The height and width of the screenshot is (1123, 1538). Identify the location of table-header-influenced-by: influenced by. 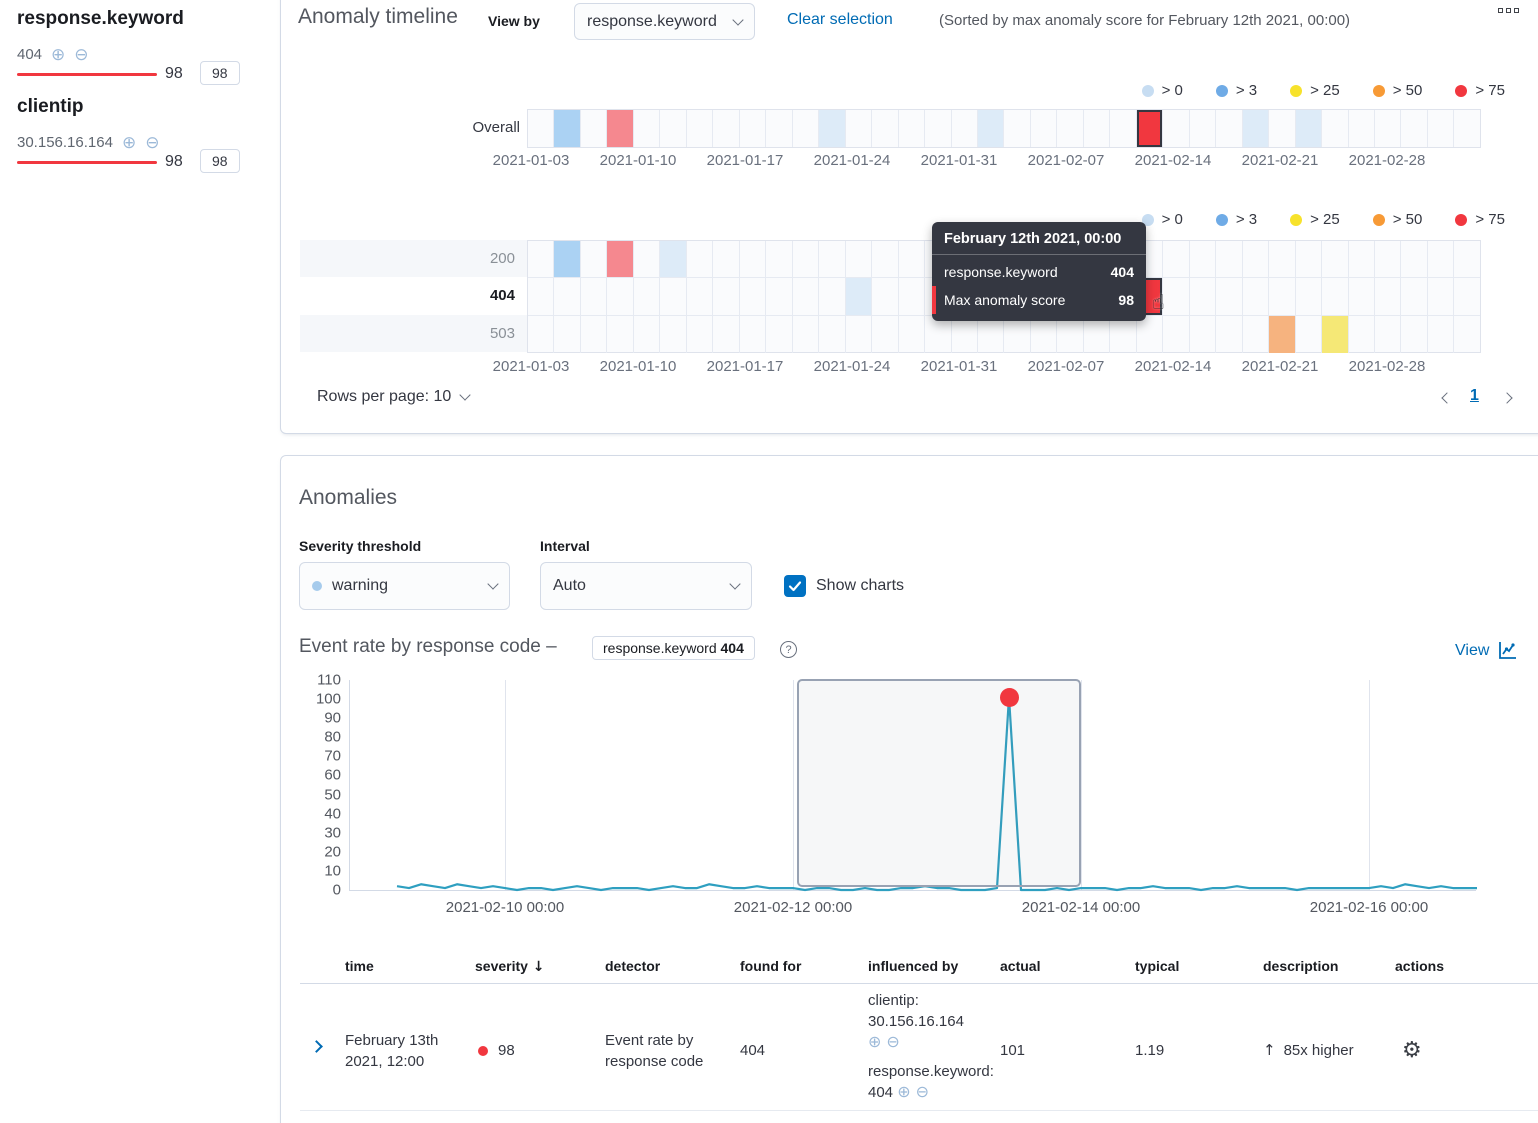
(913, 966).